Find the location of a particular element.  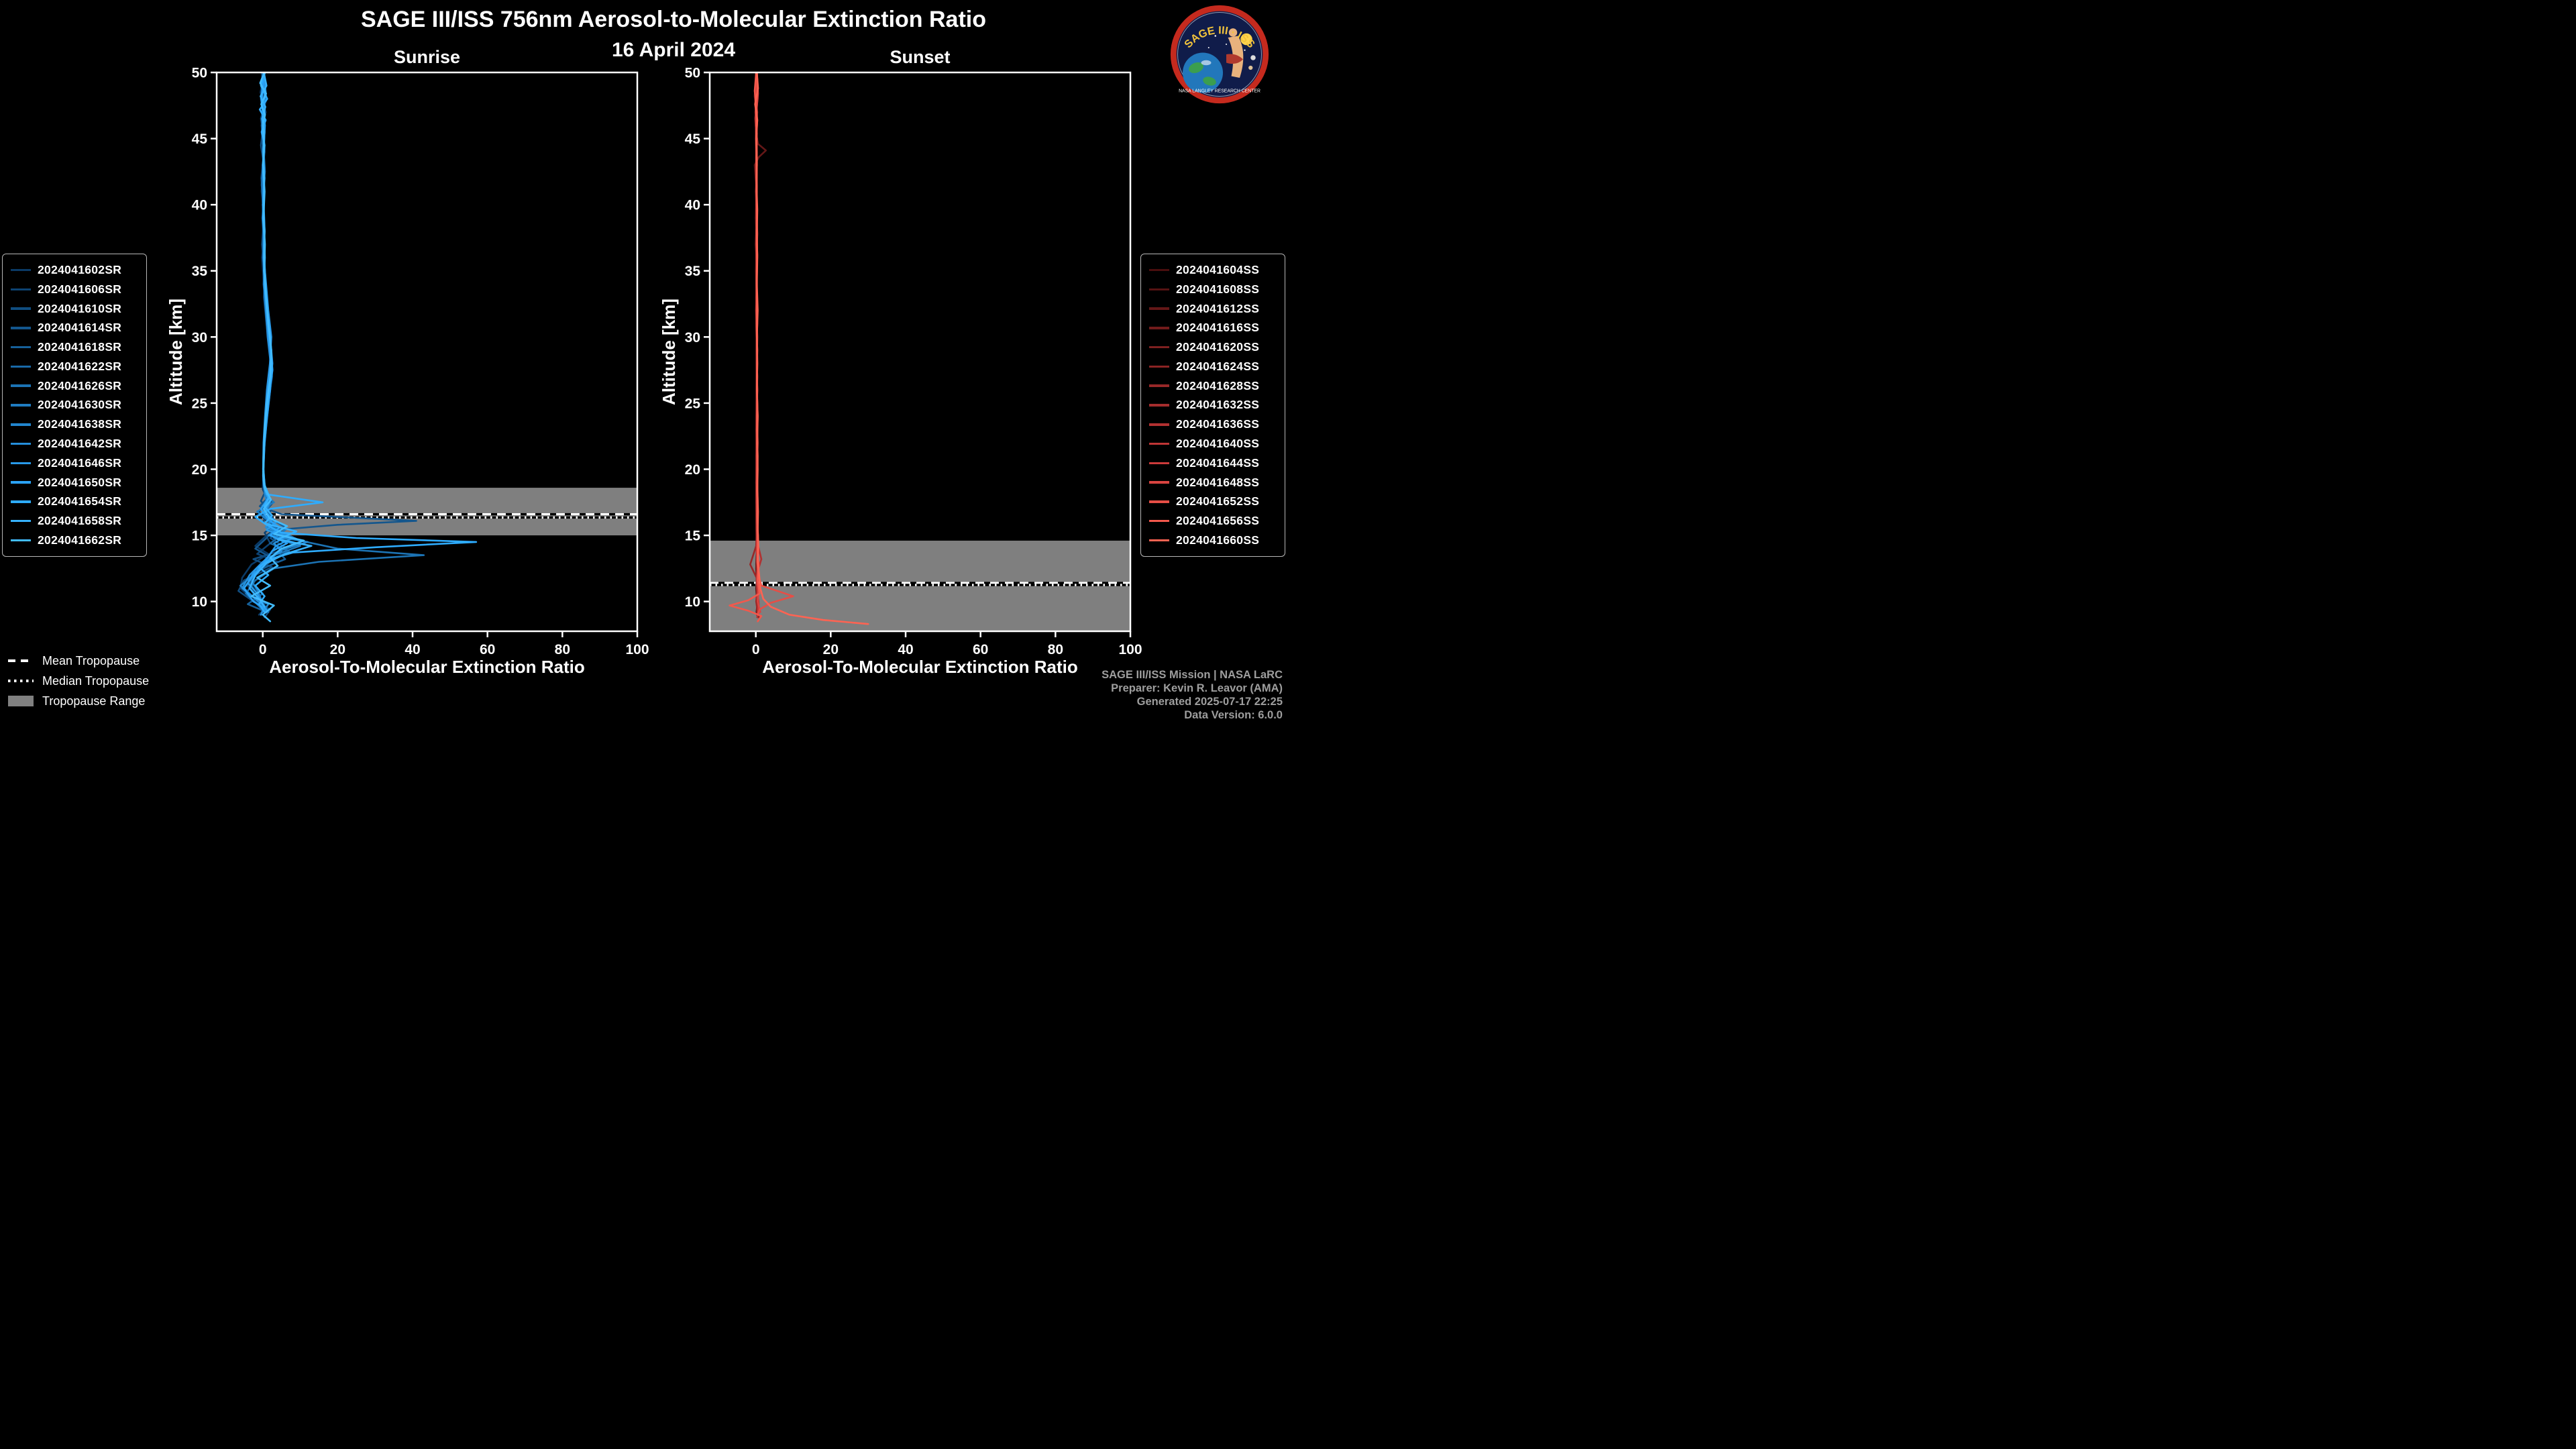

legend-label: 2024041642SR is located at coordinates (80, 444).